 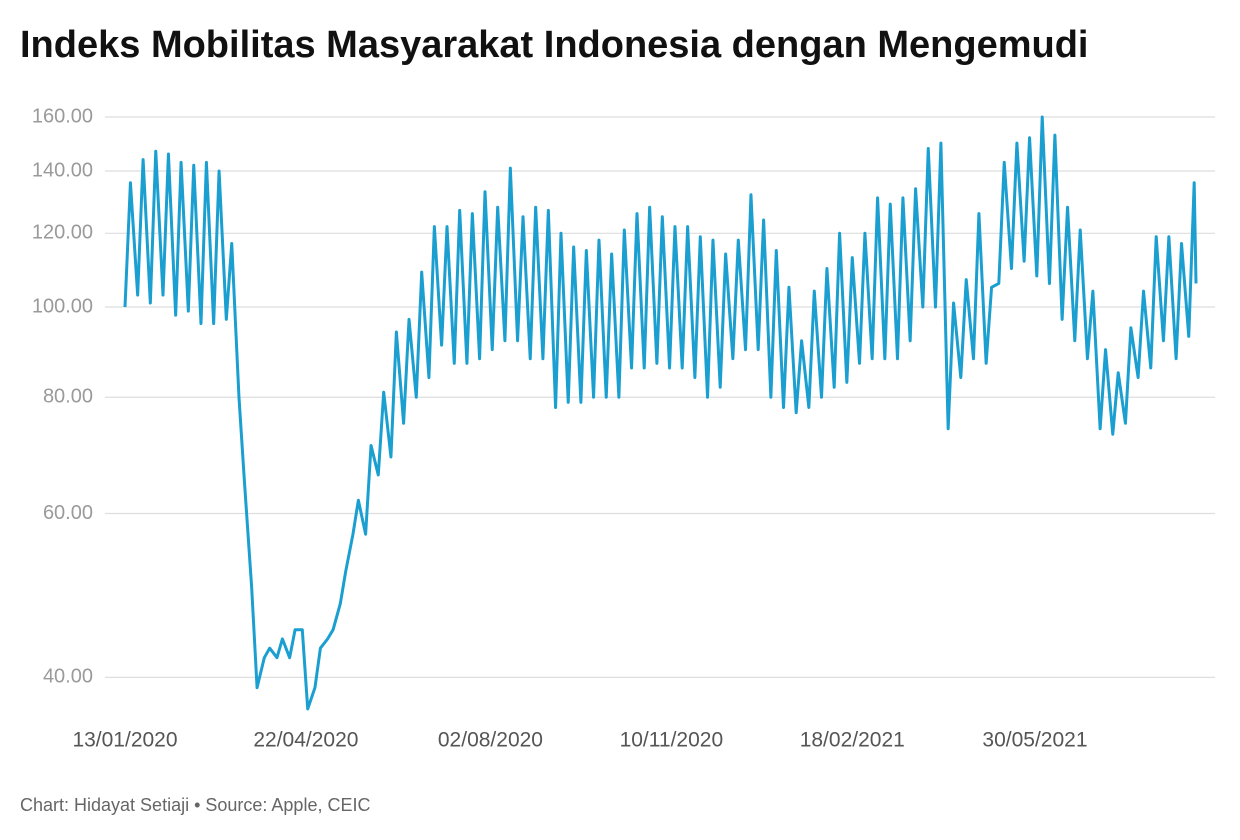 I want to click on y-tick-label: 40.00, so click(x=68, y=677).